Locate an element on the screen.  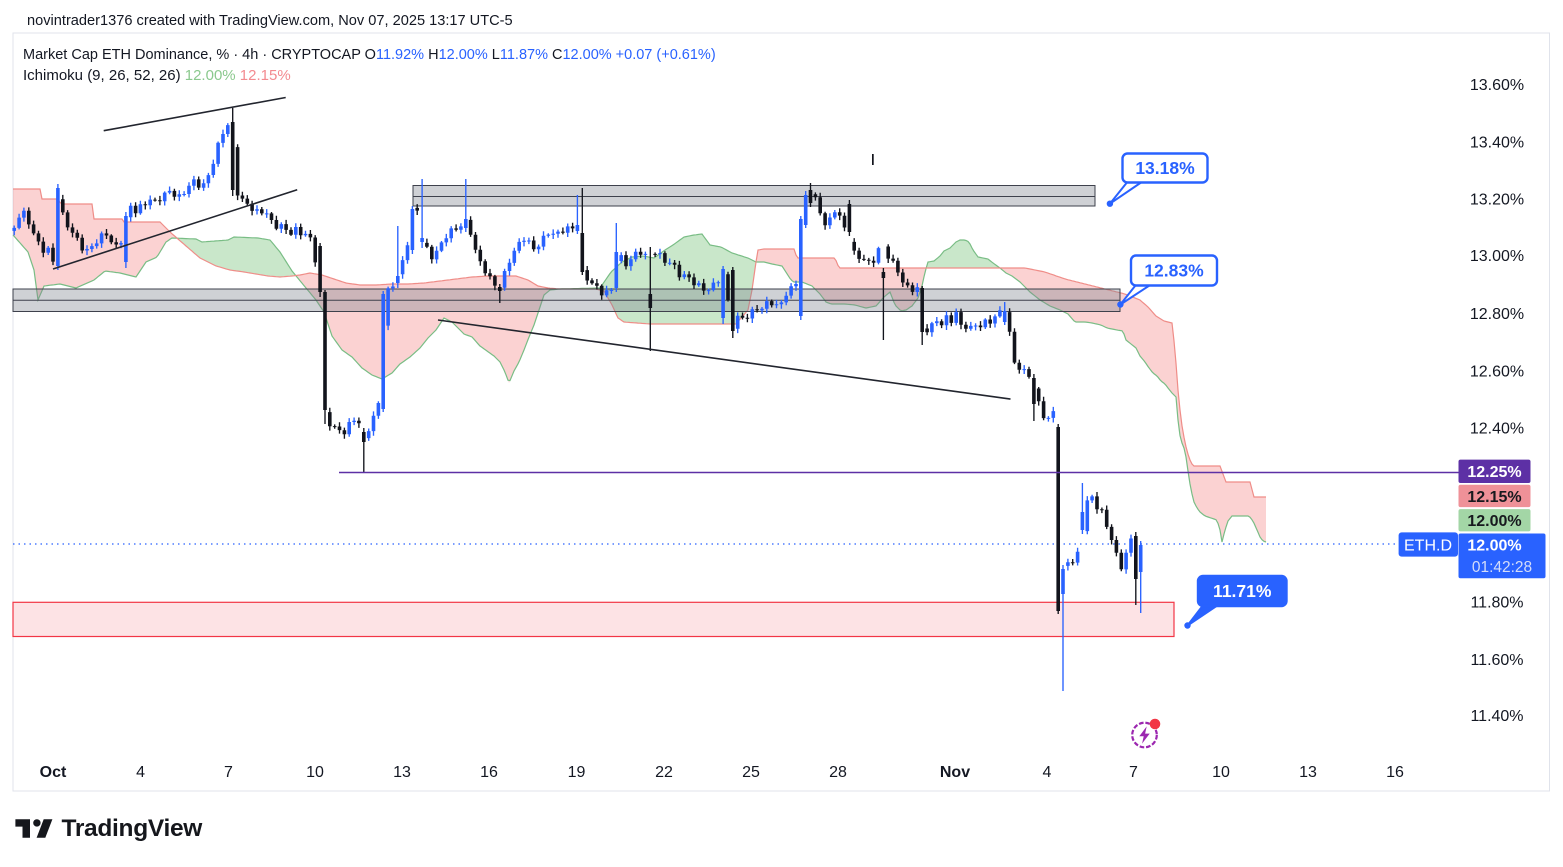
svg-text: 11.60% is located at coordinates (1496, 660).